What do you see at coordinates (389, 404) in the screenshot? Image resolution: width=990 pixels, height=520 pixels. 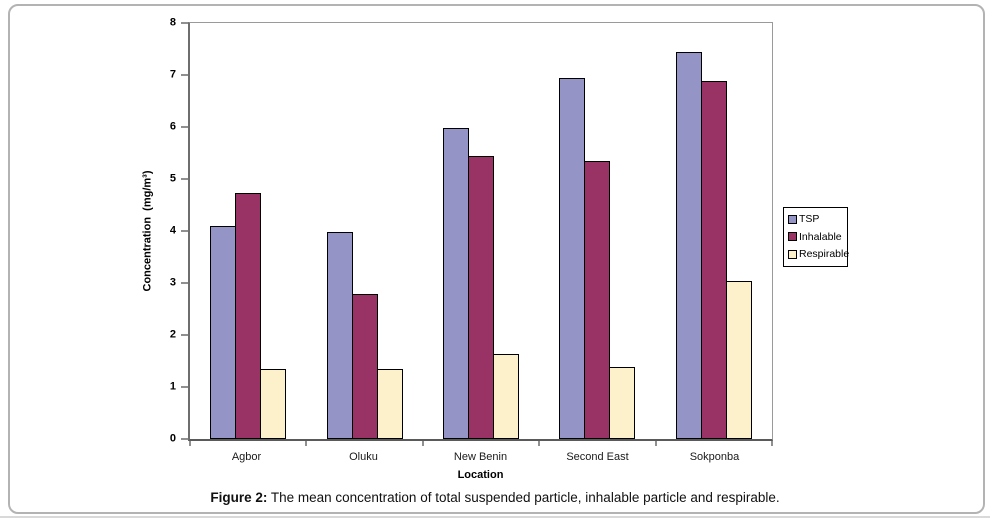 I see `bar-respirable-oluku` at bounding box center [389, 404].